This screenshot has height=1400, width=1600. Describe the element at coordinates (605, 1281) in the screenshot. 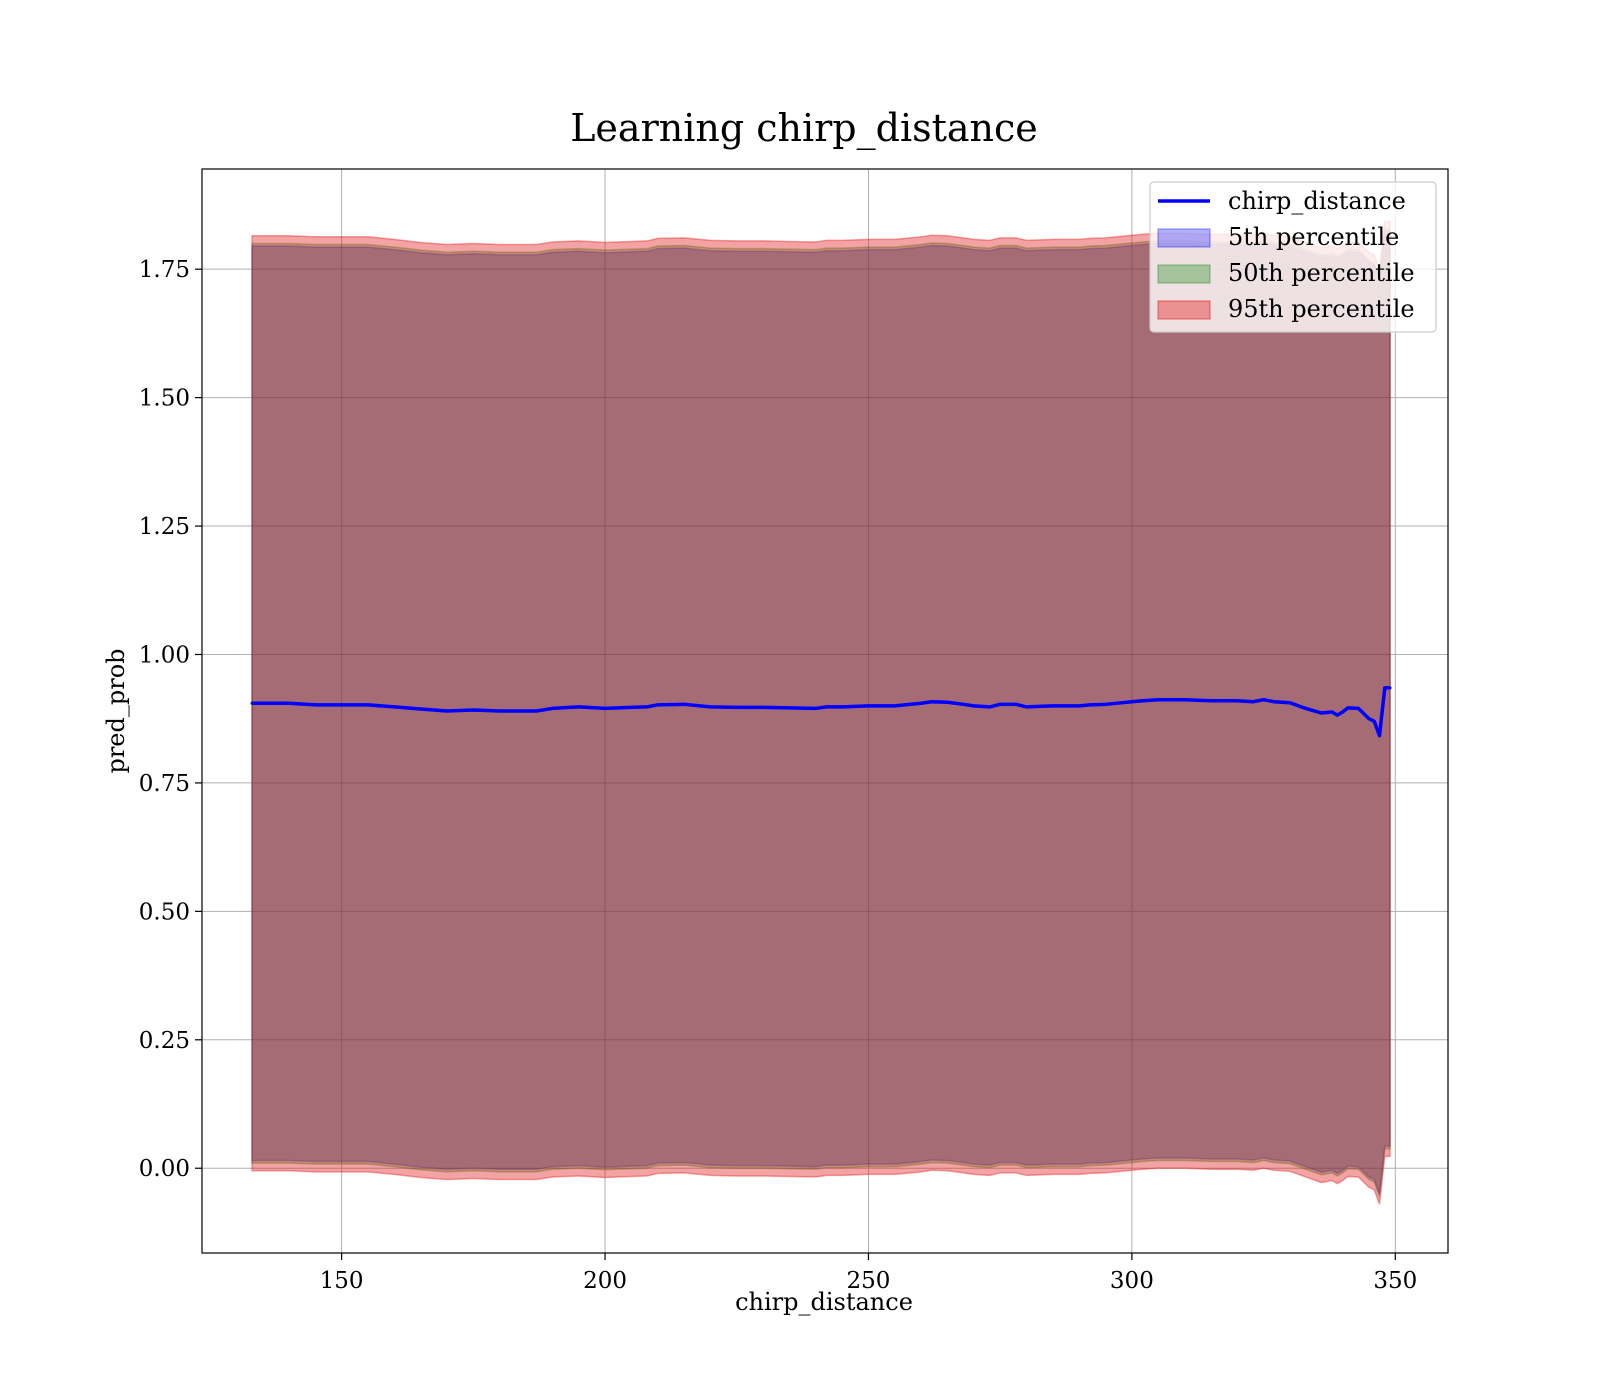

I see `x-tick-label: 200` at that location.